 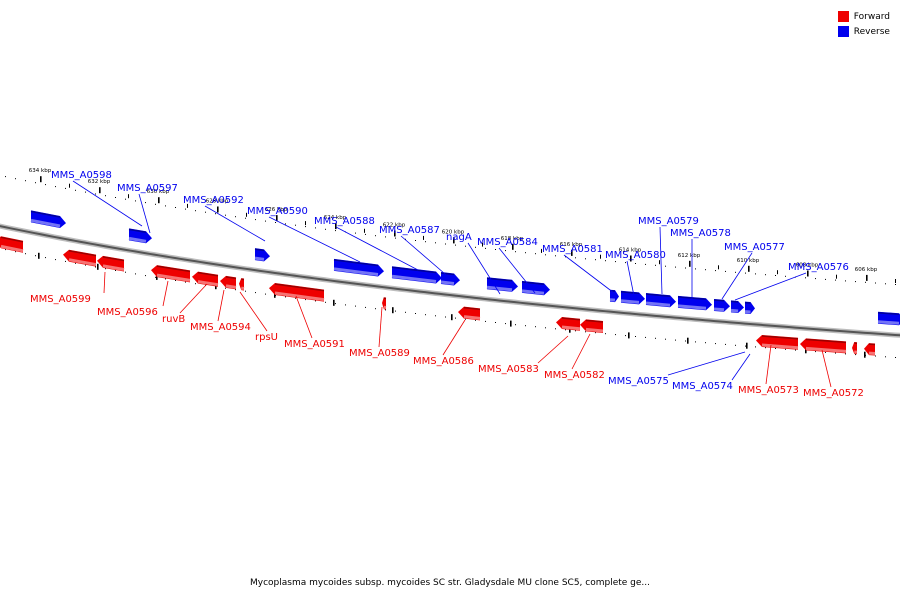 What do you see at coordinates (158, 192) in the screenshot?
I see `tick-label: 630 kbp` at bounding box center [158, 192].